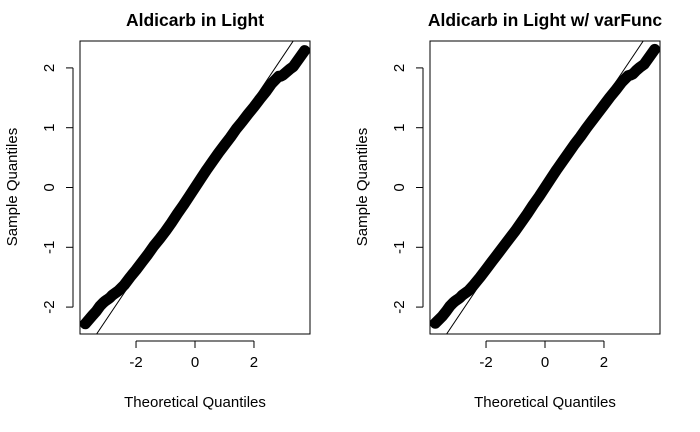 The height and width of the screenshot is (432, 700). I want to click on panel-title: Aldicarb in Light, so click(195, 20).